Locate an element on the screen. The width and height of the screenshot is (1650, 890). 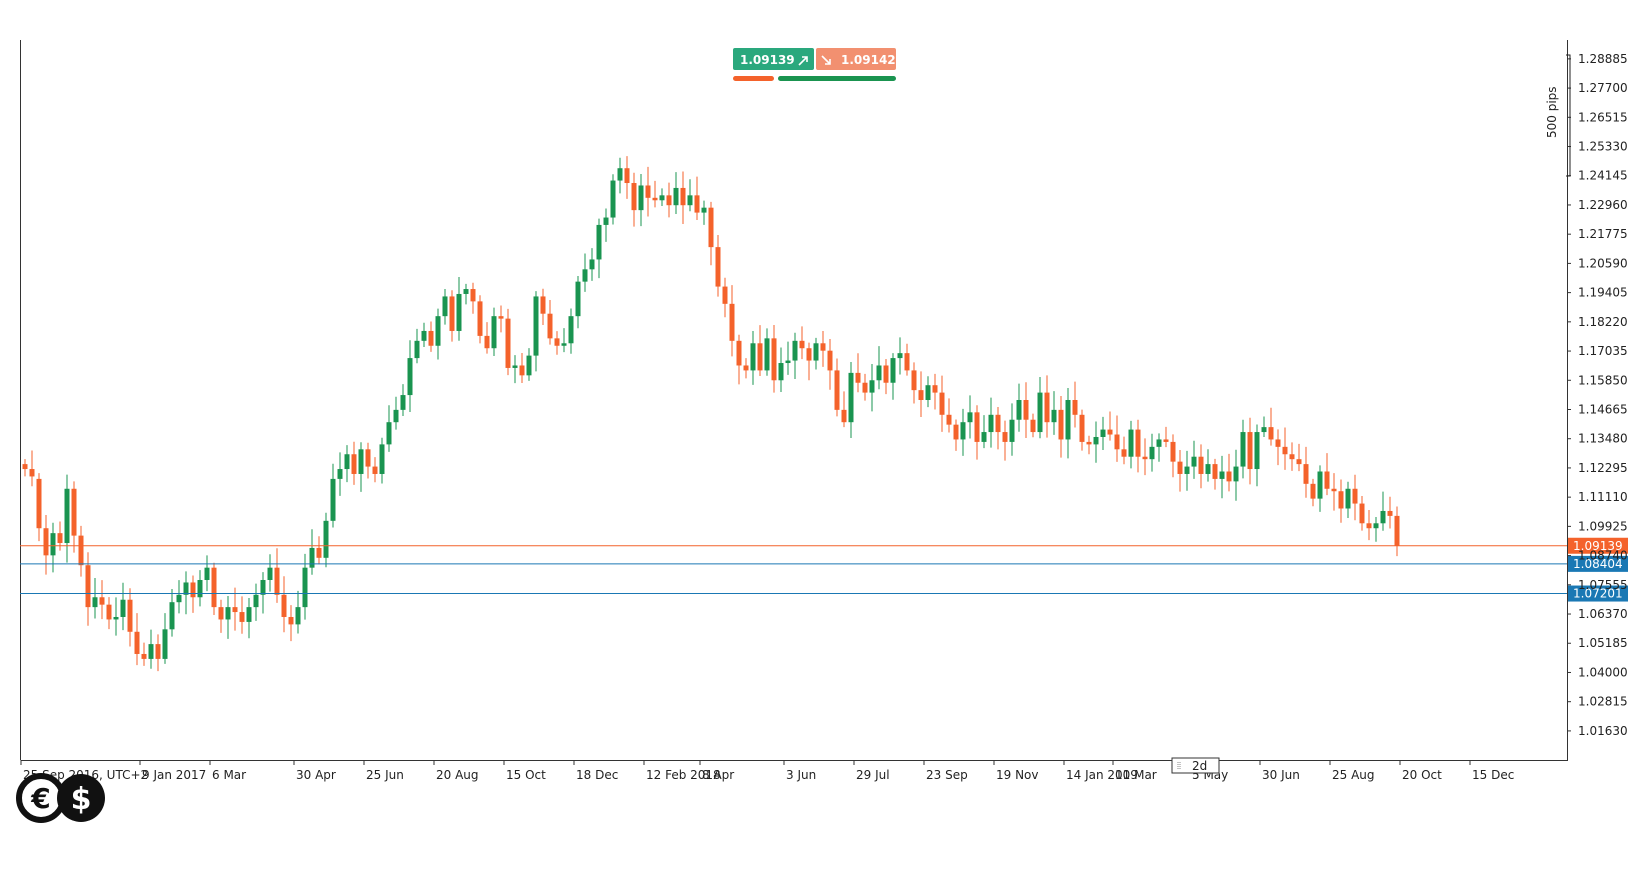
sell-badge: 1.09139 is located at coordinates (773, 59).